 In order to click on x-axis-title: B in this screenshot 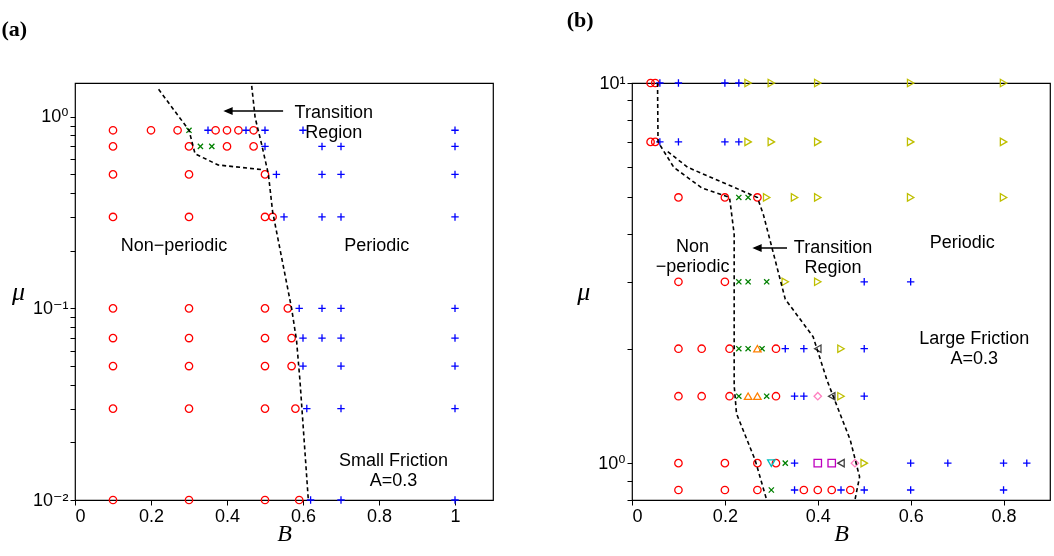, I will do `click(842, 532)`.